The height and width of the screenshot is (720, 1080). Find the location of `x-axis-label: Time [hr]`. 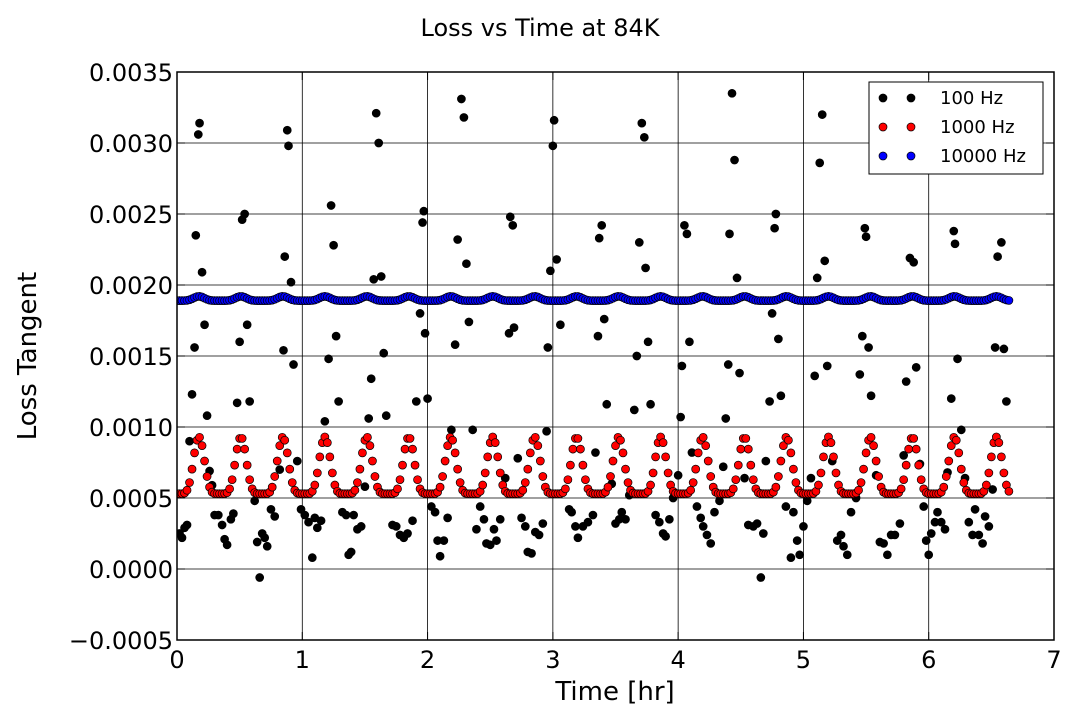

x-axis-label: Time [hr] is located at coordinates (614, 692).